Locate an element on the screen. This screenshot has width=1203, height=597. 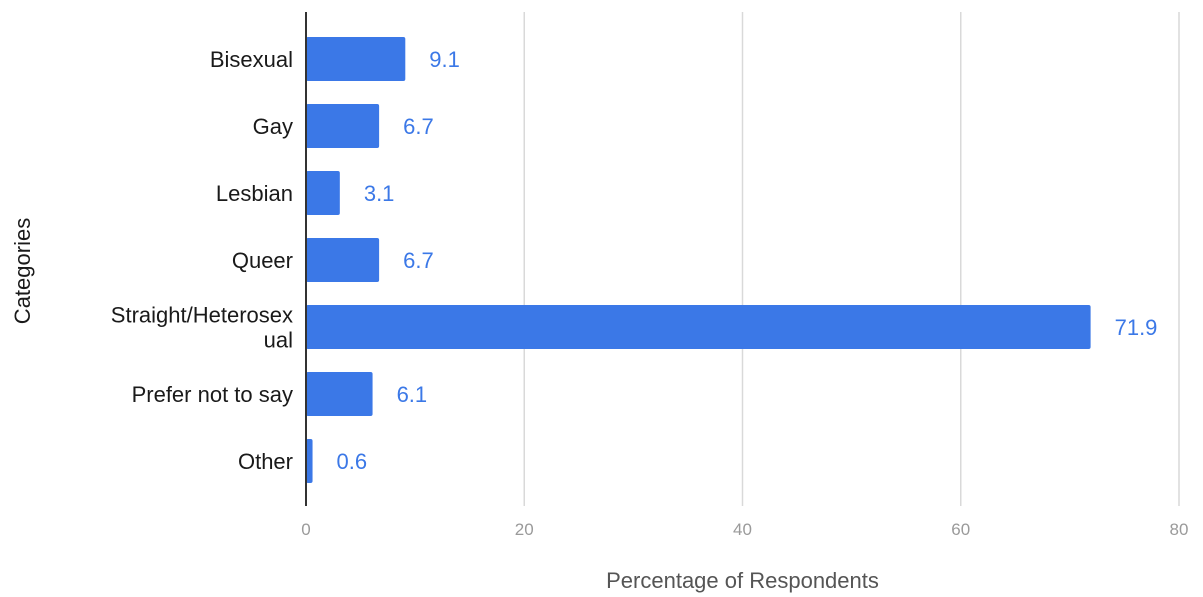
category-label: Bisexual is located at coordinates (251, 59).